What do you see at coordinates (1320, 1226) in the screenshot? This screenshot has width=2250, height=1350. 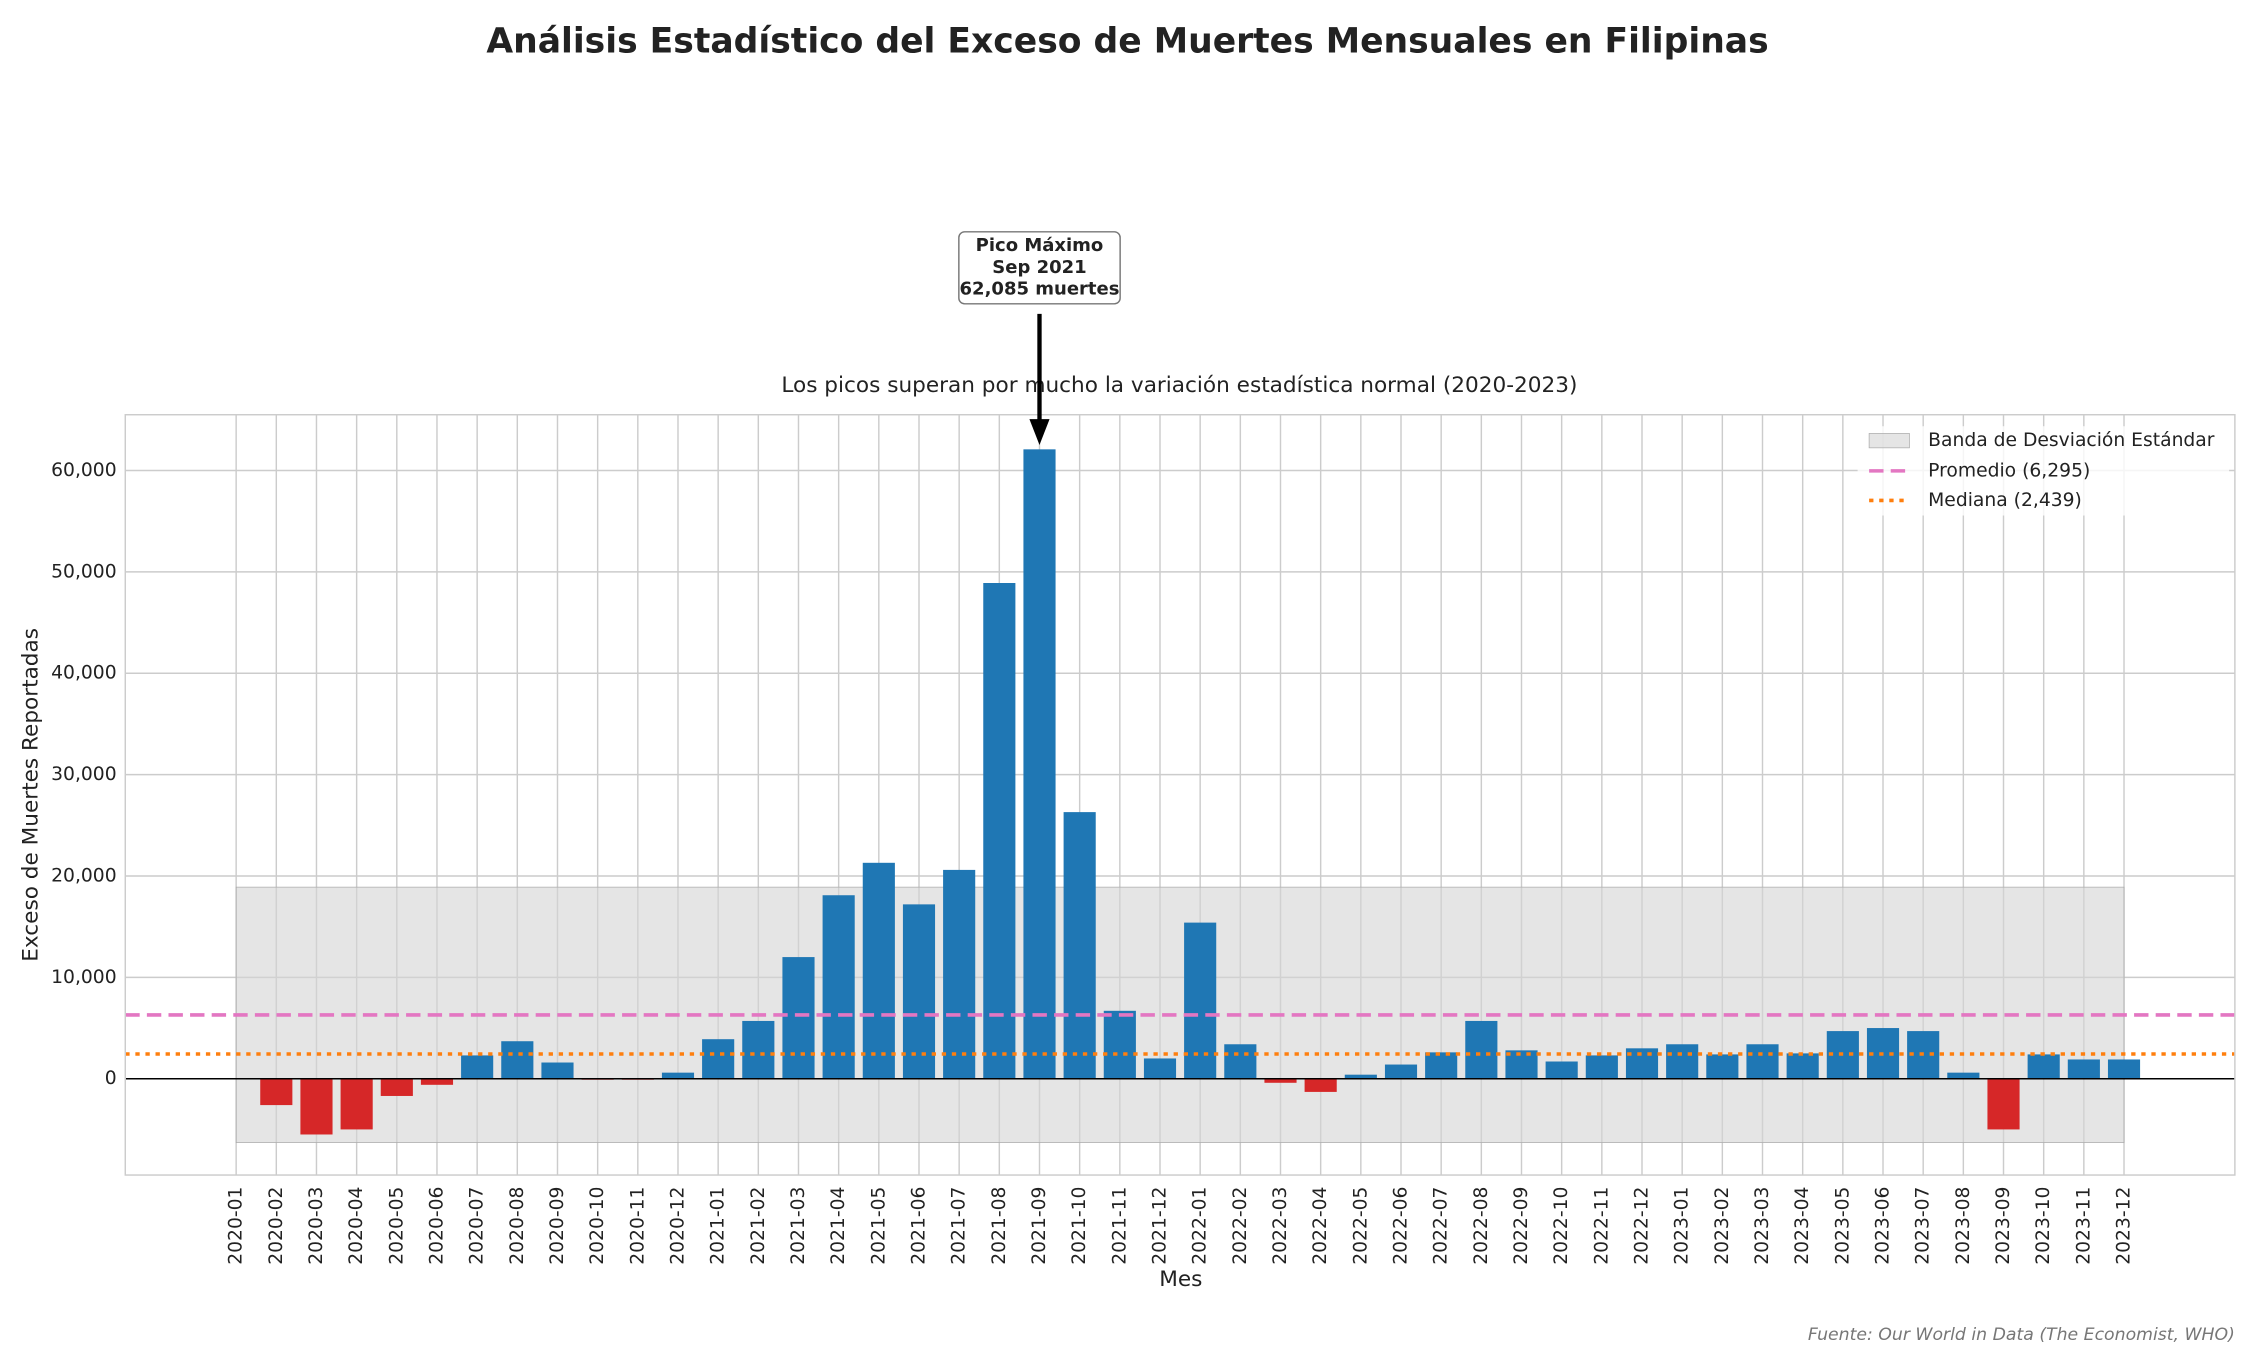 I see `x-tick-label: 2022-04` at bounding box center [1320, 1226].